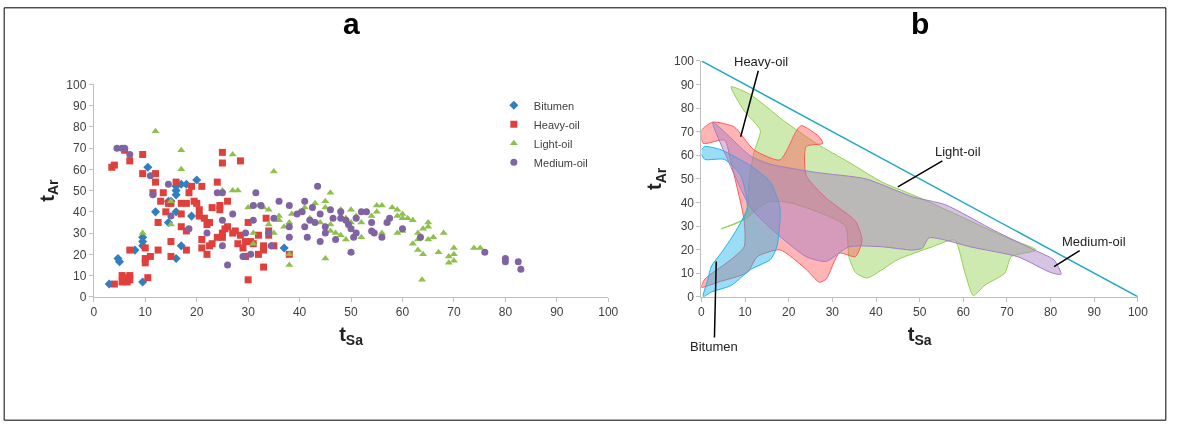 This screenshot has width=1177, height=428. I want to click on legend-label: Heavy-oil, so click(556, 124).